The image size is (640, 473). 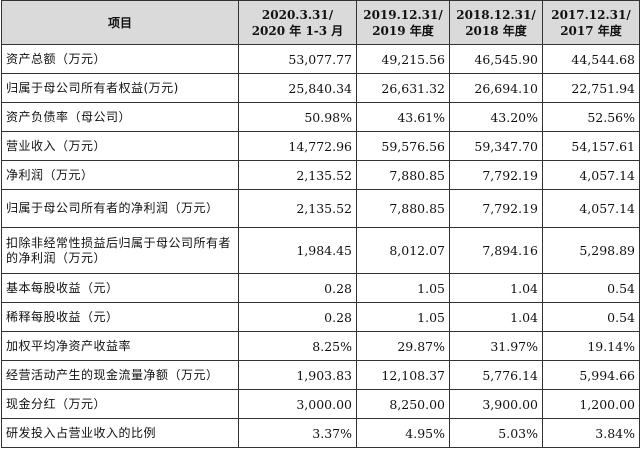 What do you see at coordinates (496, 404) in the screenshot?
I see `cell-value: 3,900.00` at bounding box center [496, 404].